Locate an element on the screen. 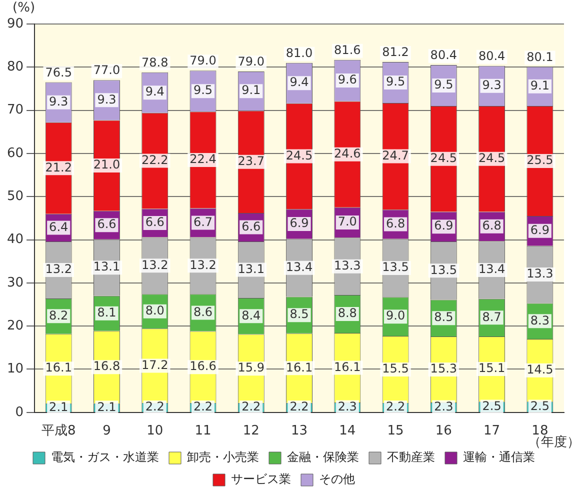  data-label: 15.1 is located at coordinates (492, 368).